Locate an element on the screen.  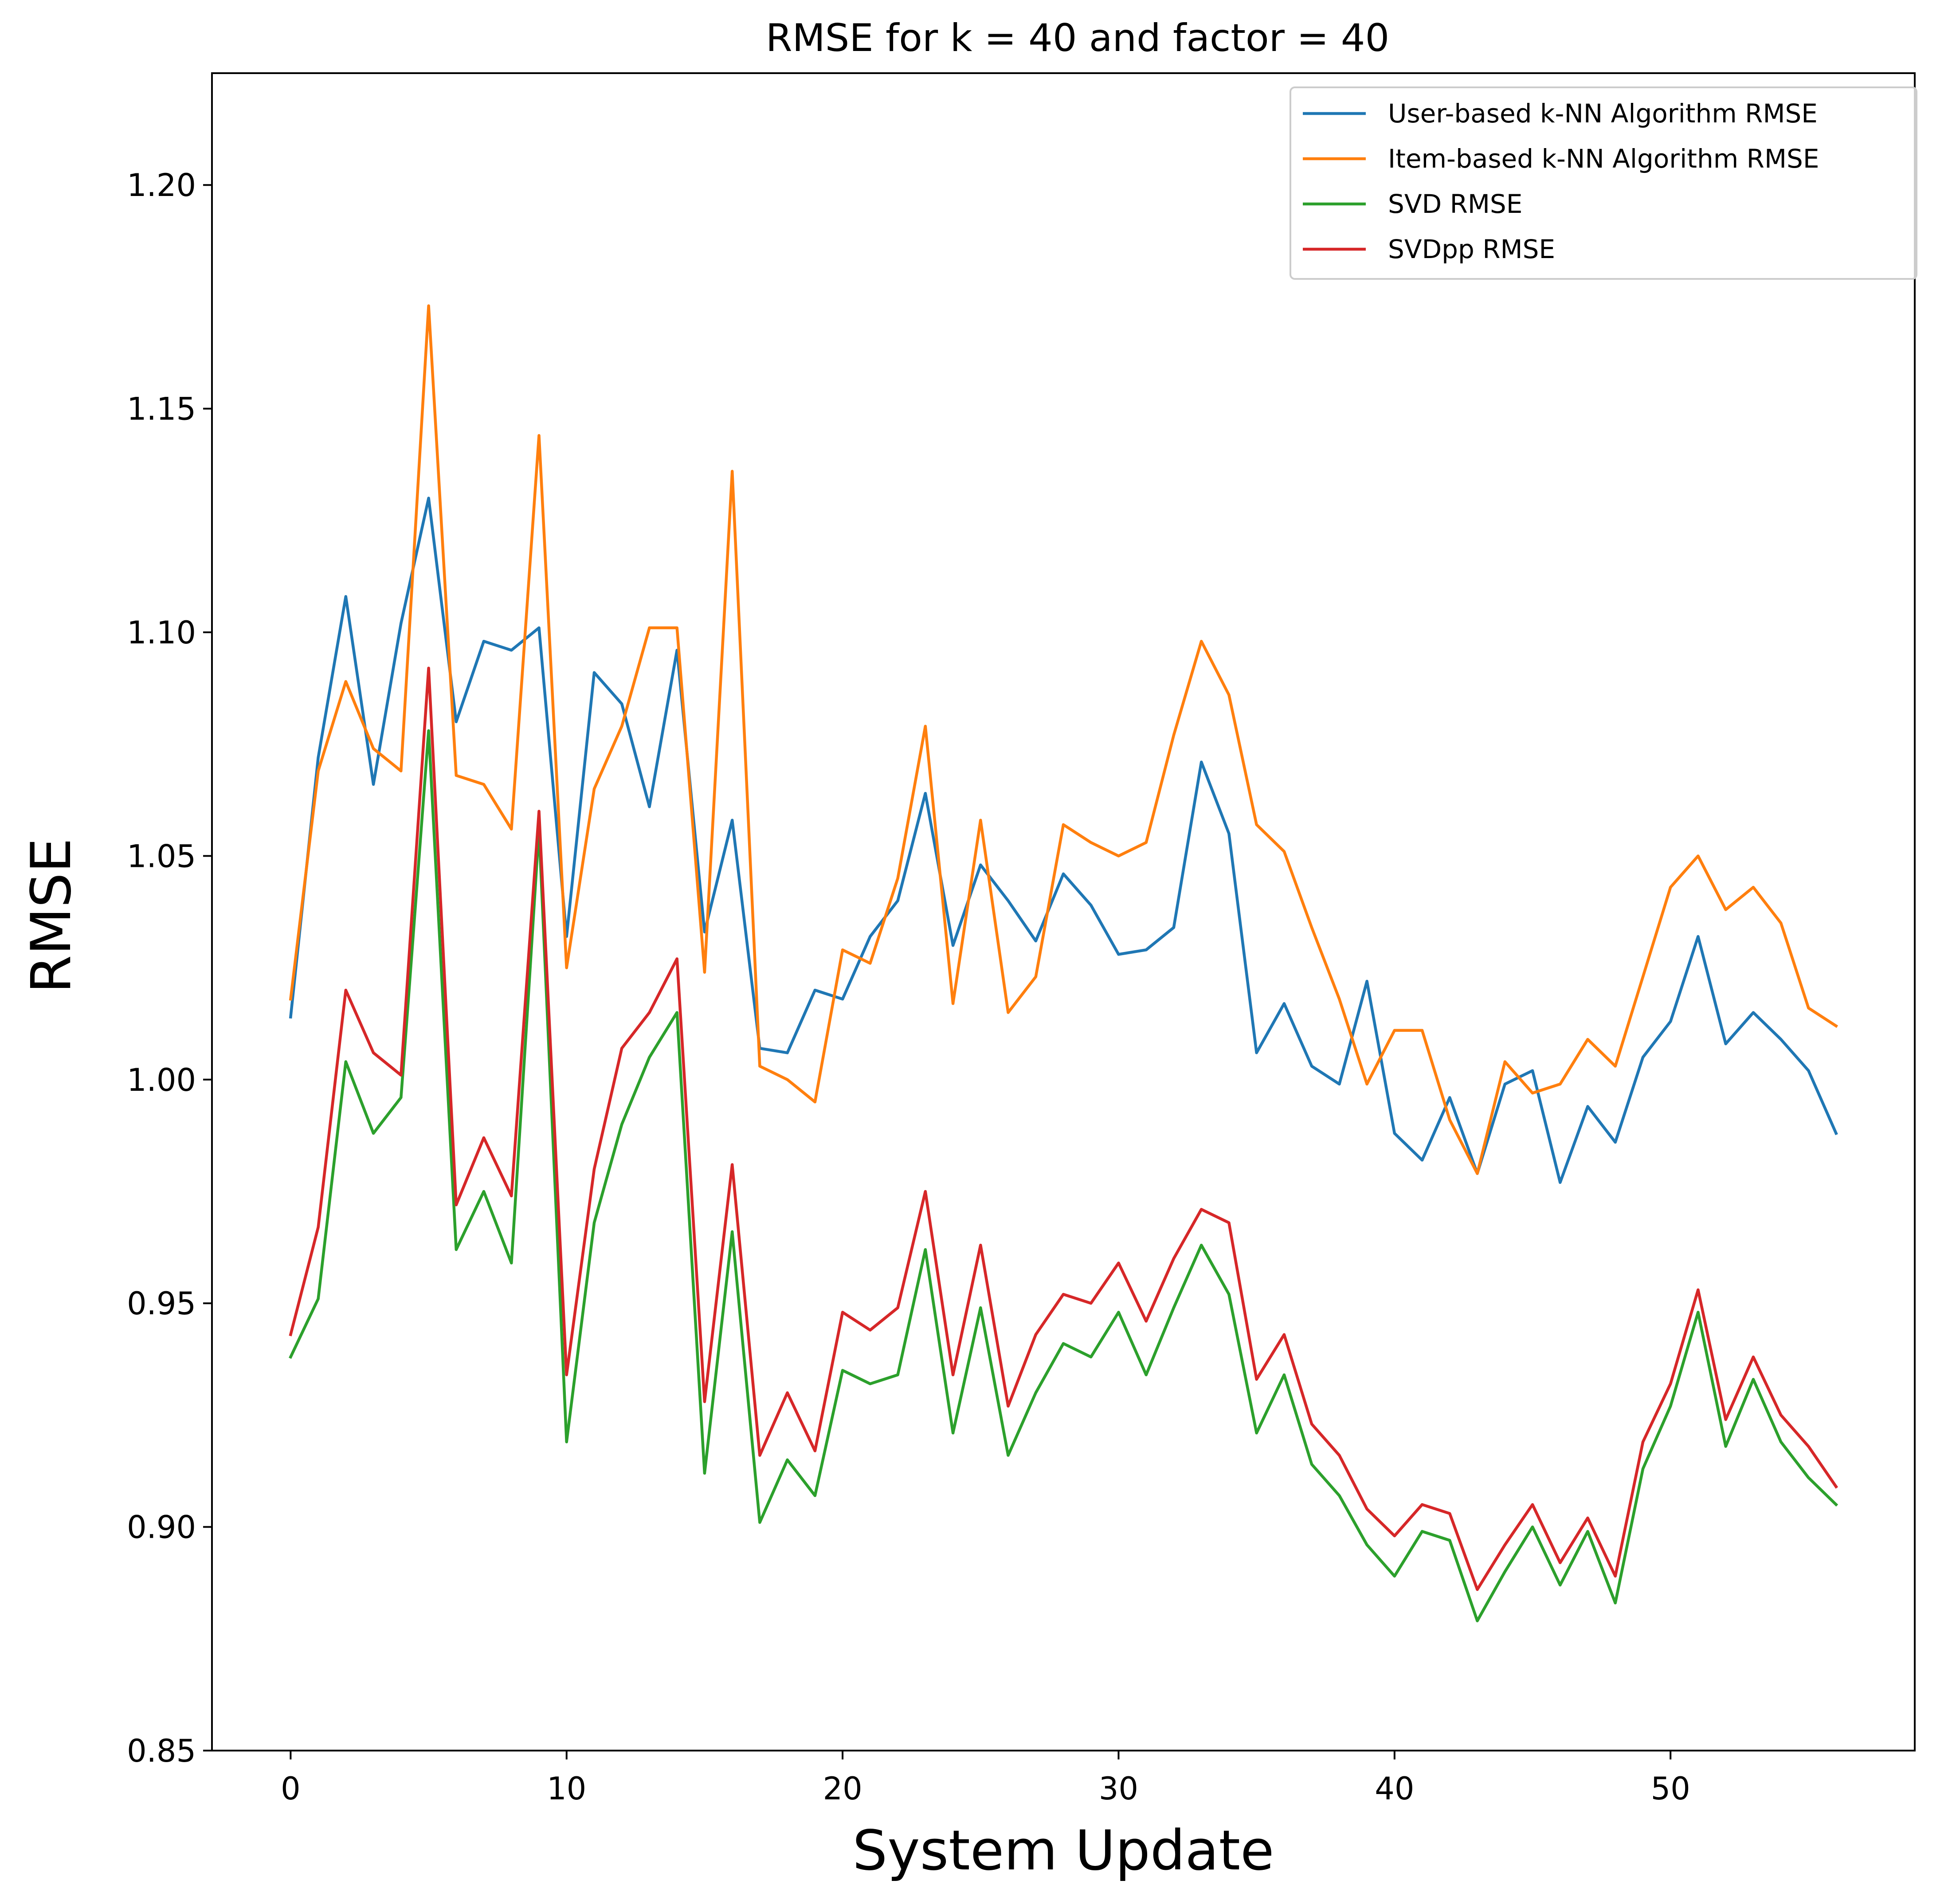
x-axis-label: System Update is located at coordinates (1063, 1851).